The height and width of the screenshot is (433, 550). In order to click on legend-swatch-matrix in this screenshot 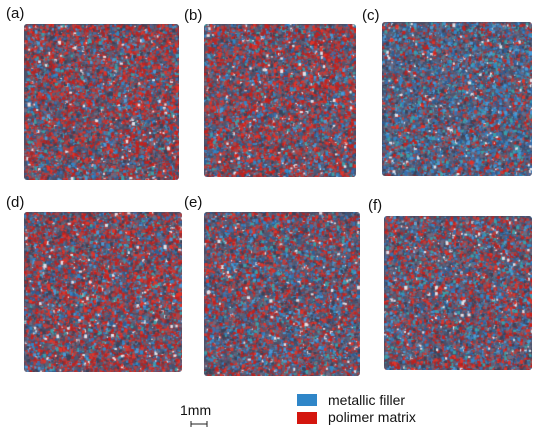, I will do `click(307, 418)`.